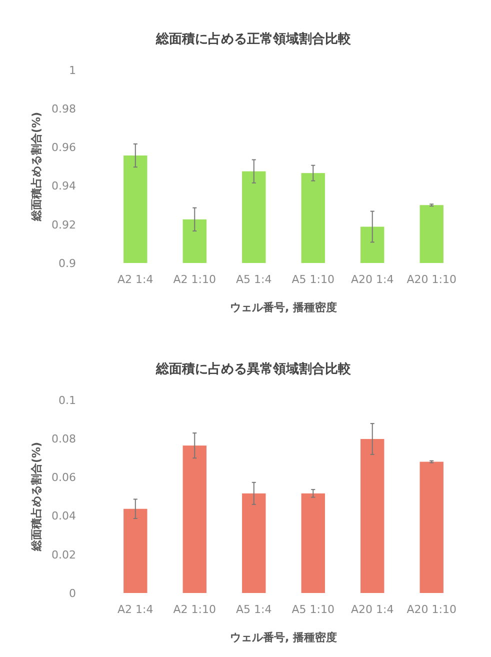  What do you see at coordinates (64, 186) in the screenshot?
I see `y-tick-label: 0.94` at bounding box center [64, 186].